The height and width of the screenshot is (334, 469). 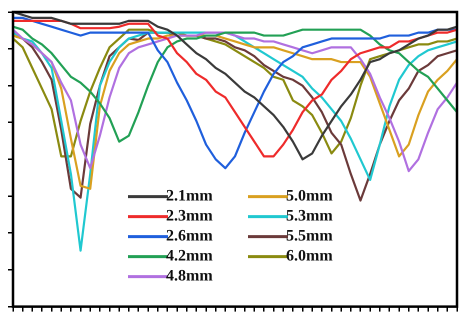 I want to click on legend-label: 4.2mm, so click(x=190, y=256).